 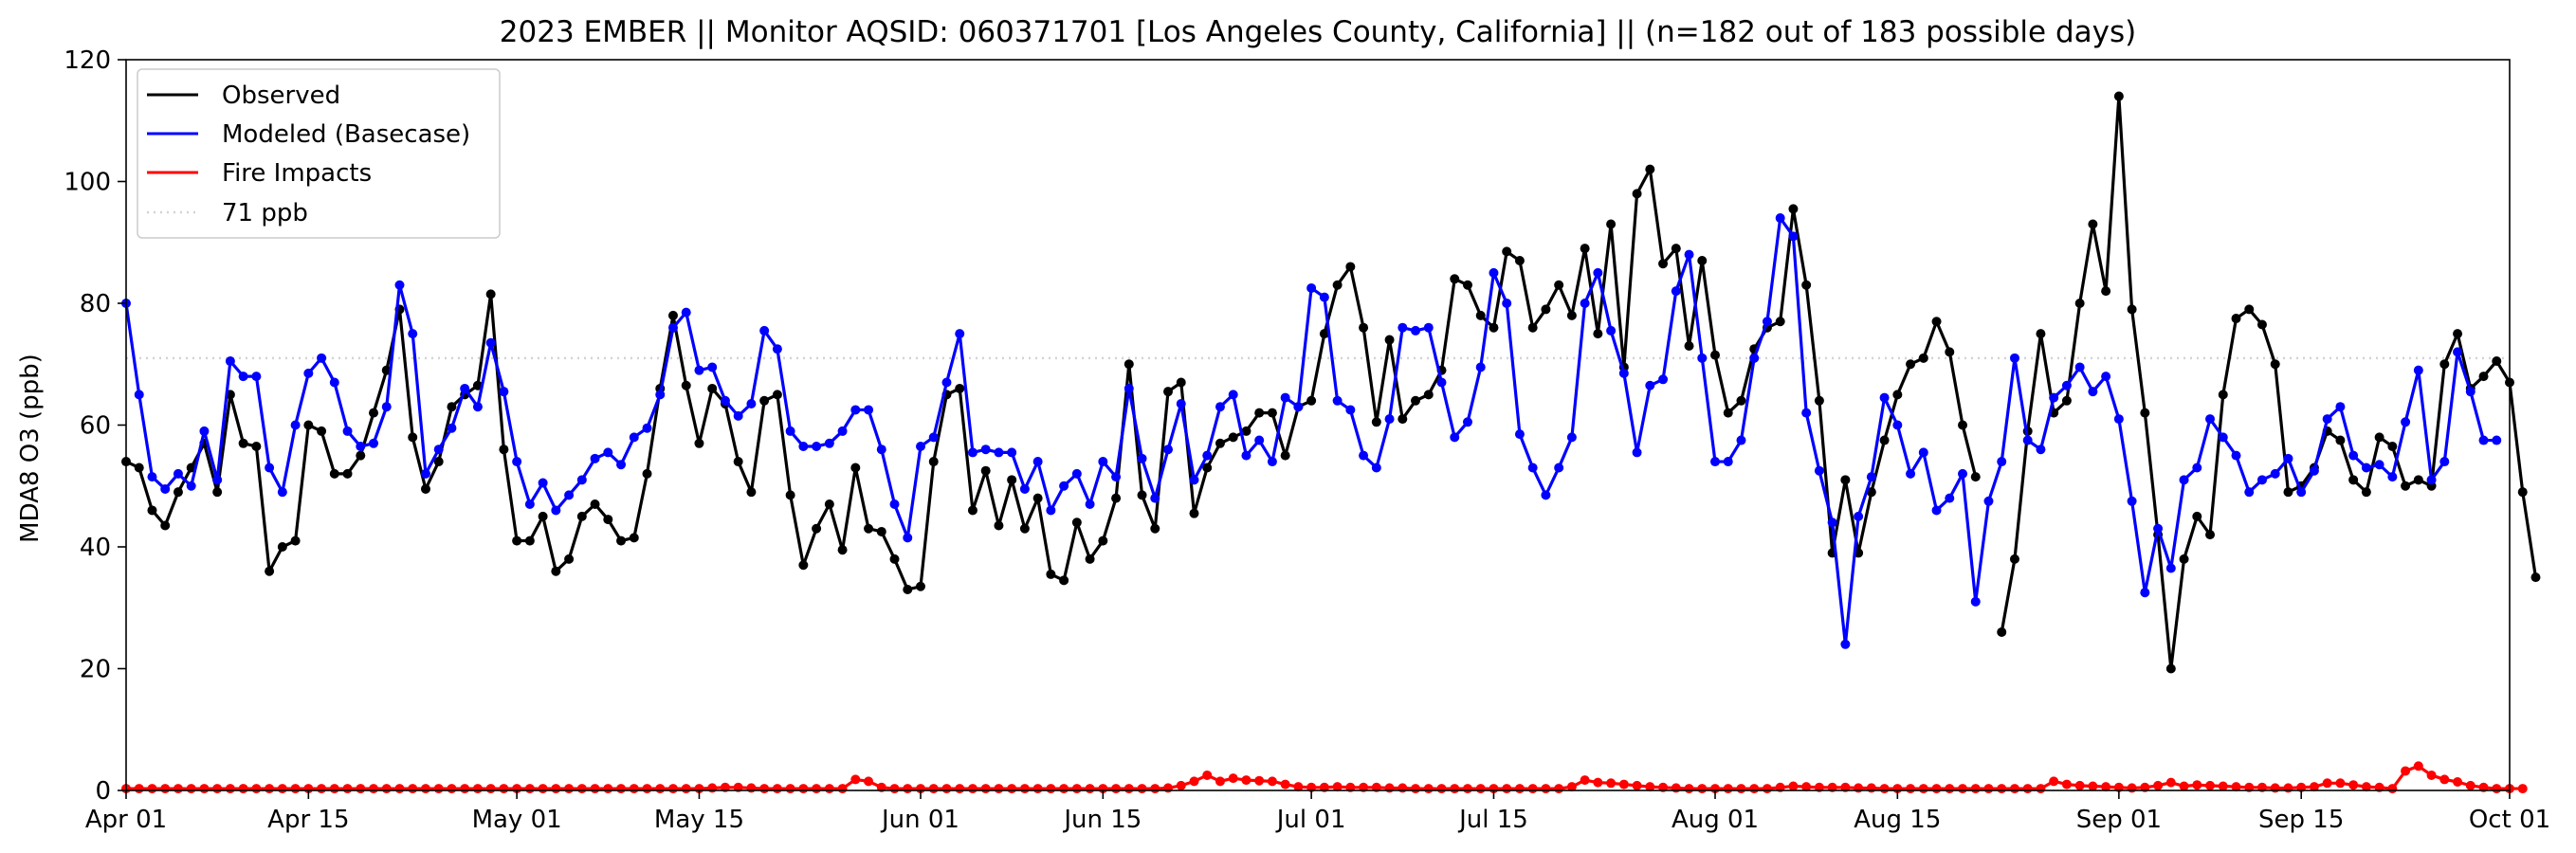 I want to click on x-tick-label: Jul 15, so click(x=1492, y=820).